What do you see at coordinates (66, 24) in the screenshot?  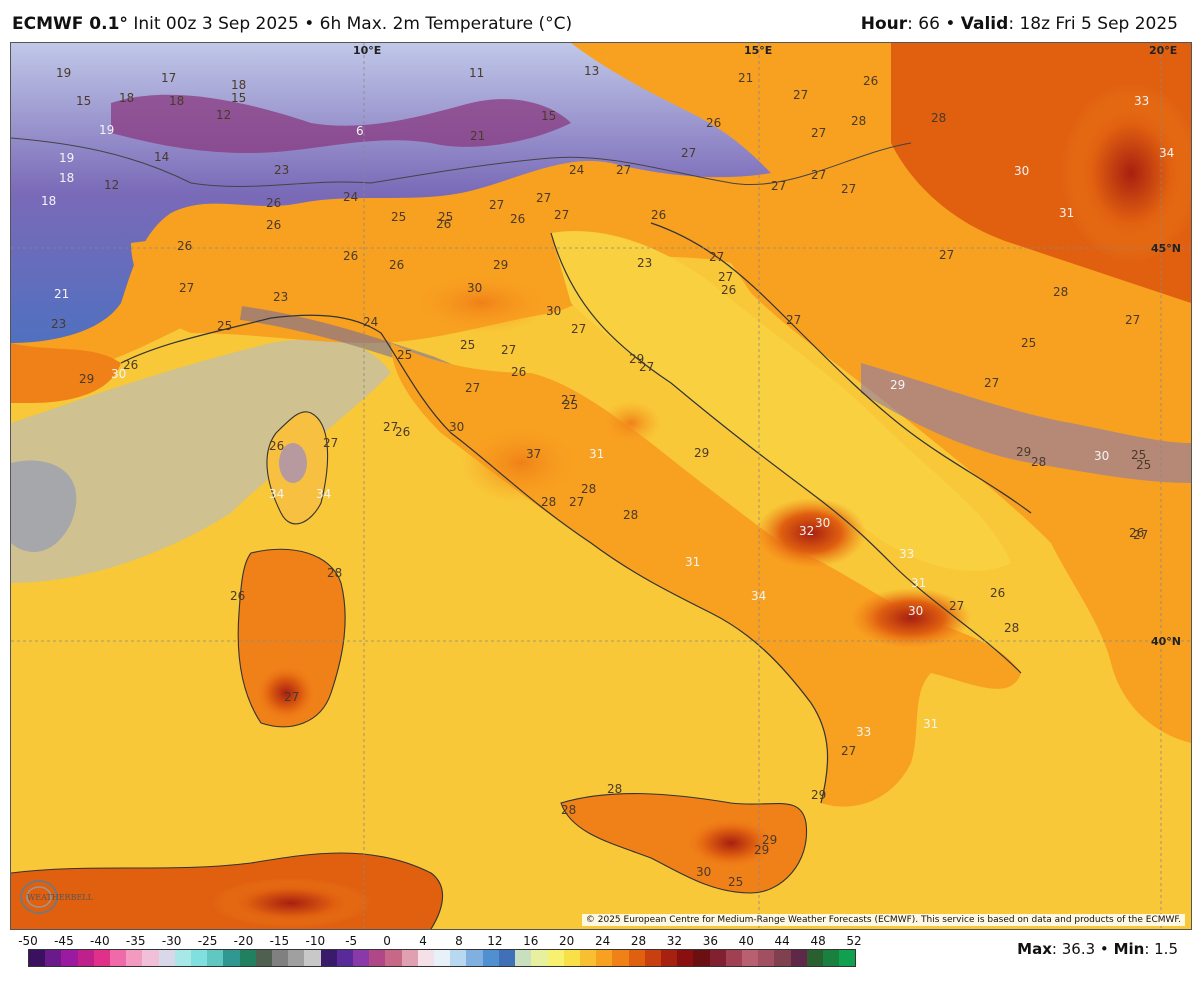 I see `model-name: ECMWF 0.1` at bounding box center [66, 24].